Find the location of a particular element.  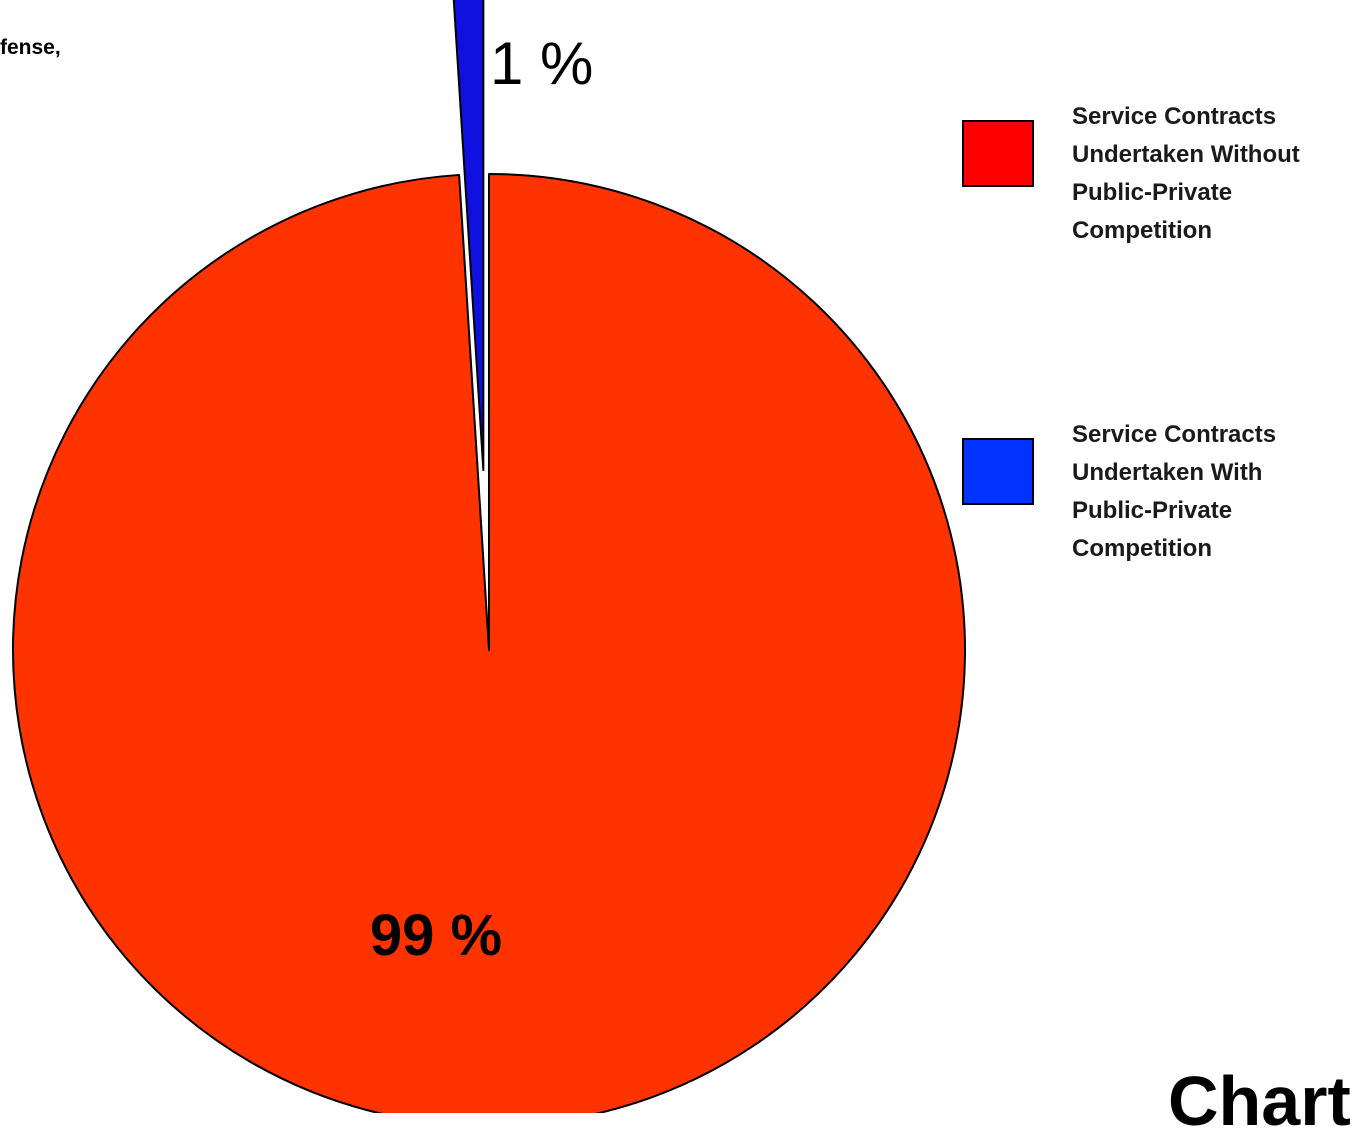

pie-value-label-0: 99 % is located at coordinates (436, 935).